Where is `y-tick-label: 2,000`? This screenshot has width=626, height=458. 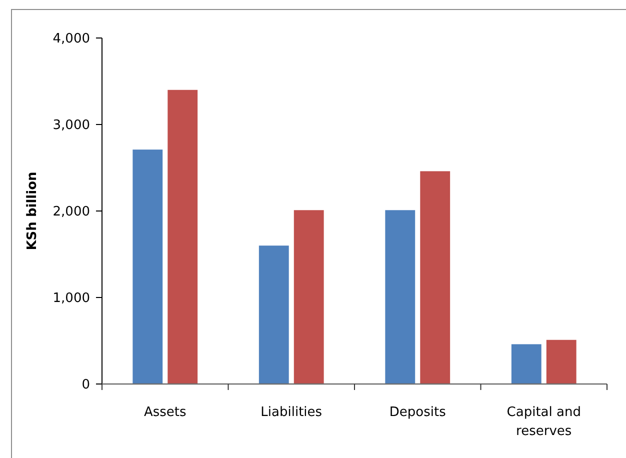
y-tick-label: 2,000 is located at coordinates (71, 212).